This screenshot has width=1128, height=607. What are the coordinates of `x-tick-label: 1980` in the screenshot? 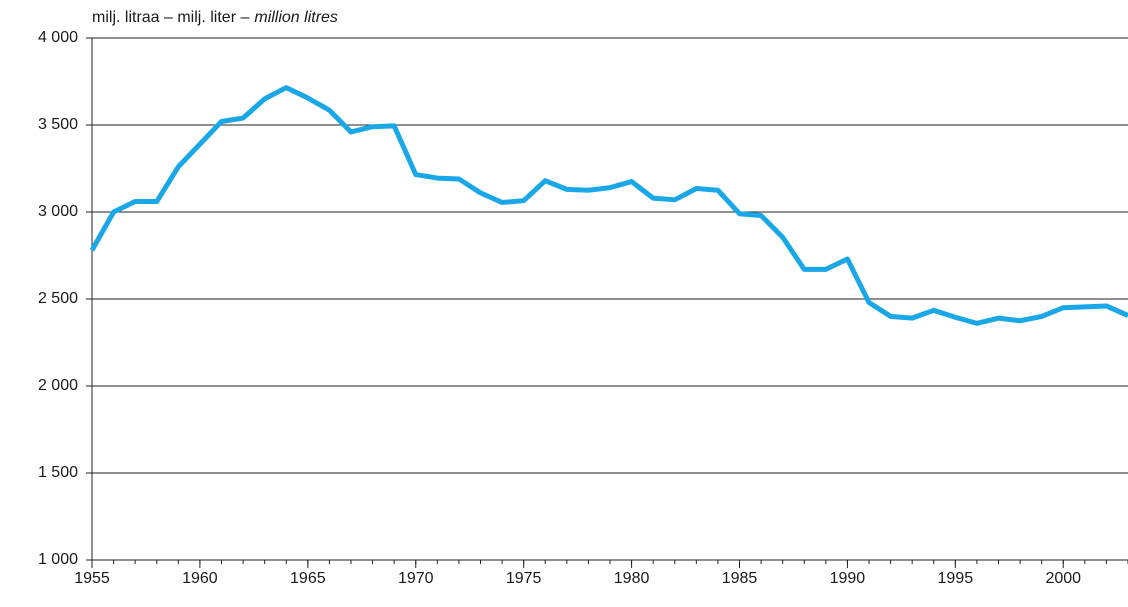 It's located at (632, 578).